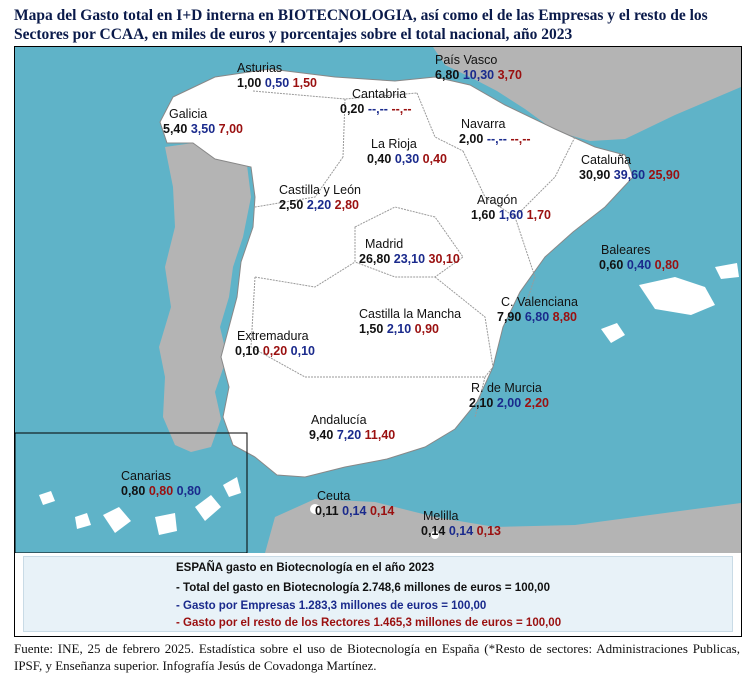  I want to click on empresas-value: 2,00, so click(509, 403).